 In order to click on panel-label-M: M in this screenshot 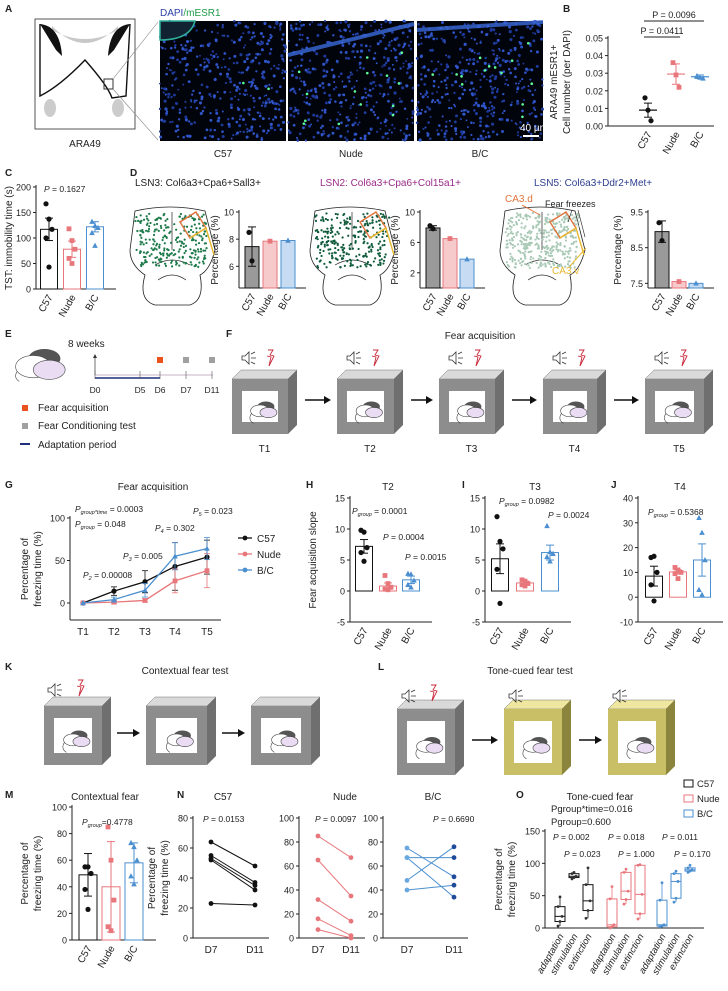, I will do `click(9, 795)`.